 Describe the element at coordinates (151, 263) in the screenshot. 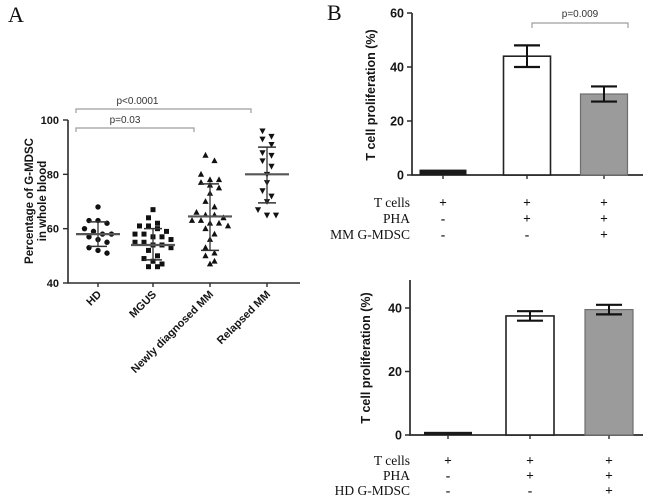

I see `group-mgus: MGUS` at that location.